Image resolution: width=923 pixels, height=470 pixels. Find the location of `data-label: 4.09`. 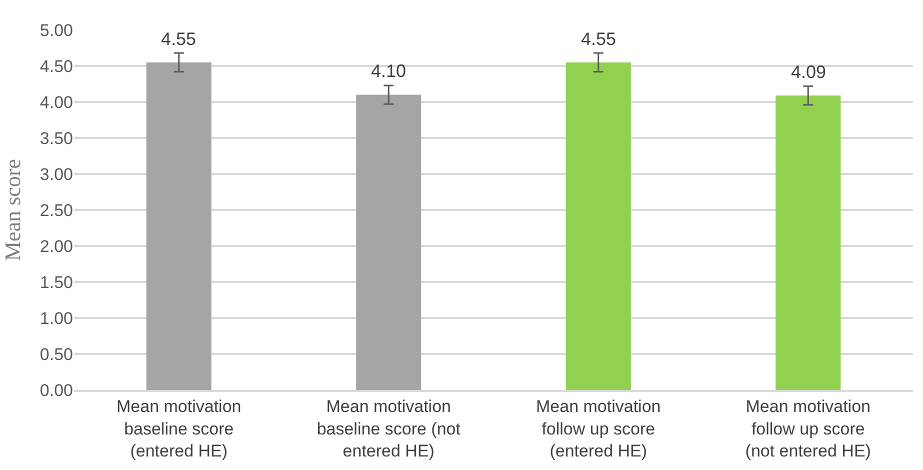

data-label: 4.09 is located at coordinates (808, 72).